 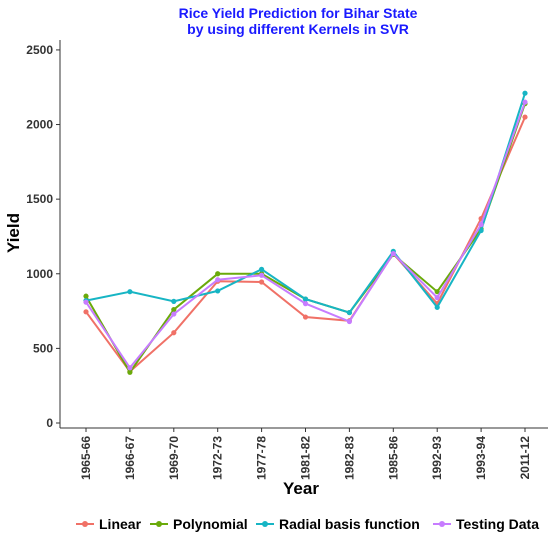 What do you see at coordinates (39, 274) in the screenshot?
I see `y-tick-label: 1000` at bounding box center [39, 274].